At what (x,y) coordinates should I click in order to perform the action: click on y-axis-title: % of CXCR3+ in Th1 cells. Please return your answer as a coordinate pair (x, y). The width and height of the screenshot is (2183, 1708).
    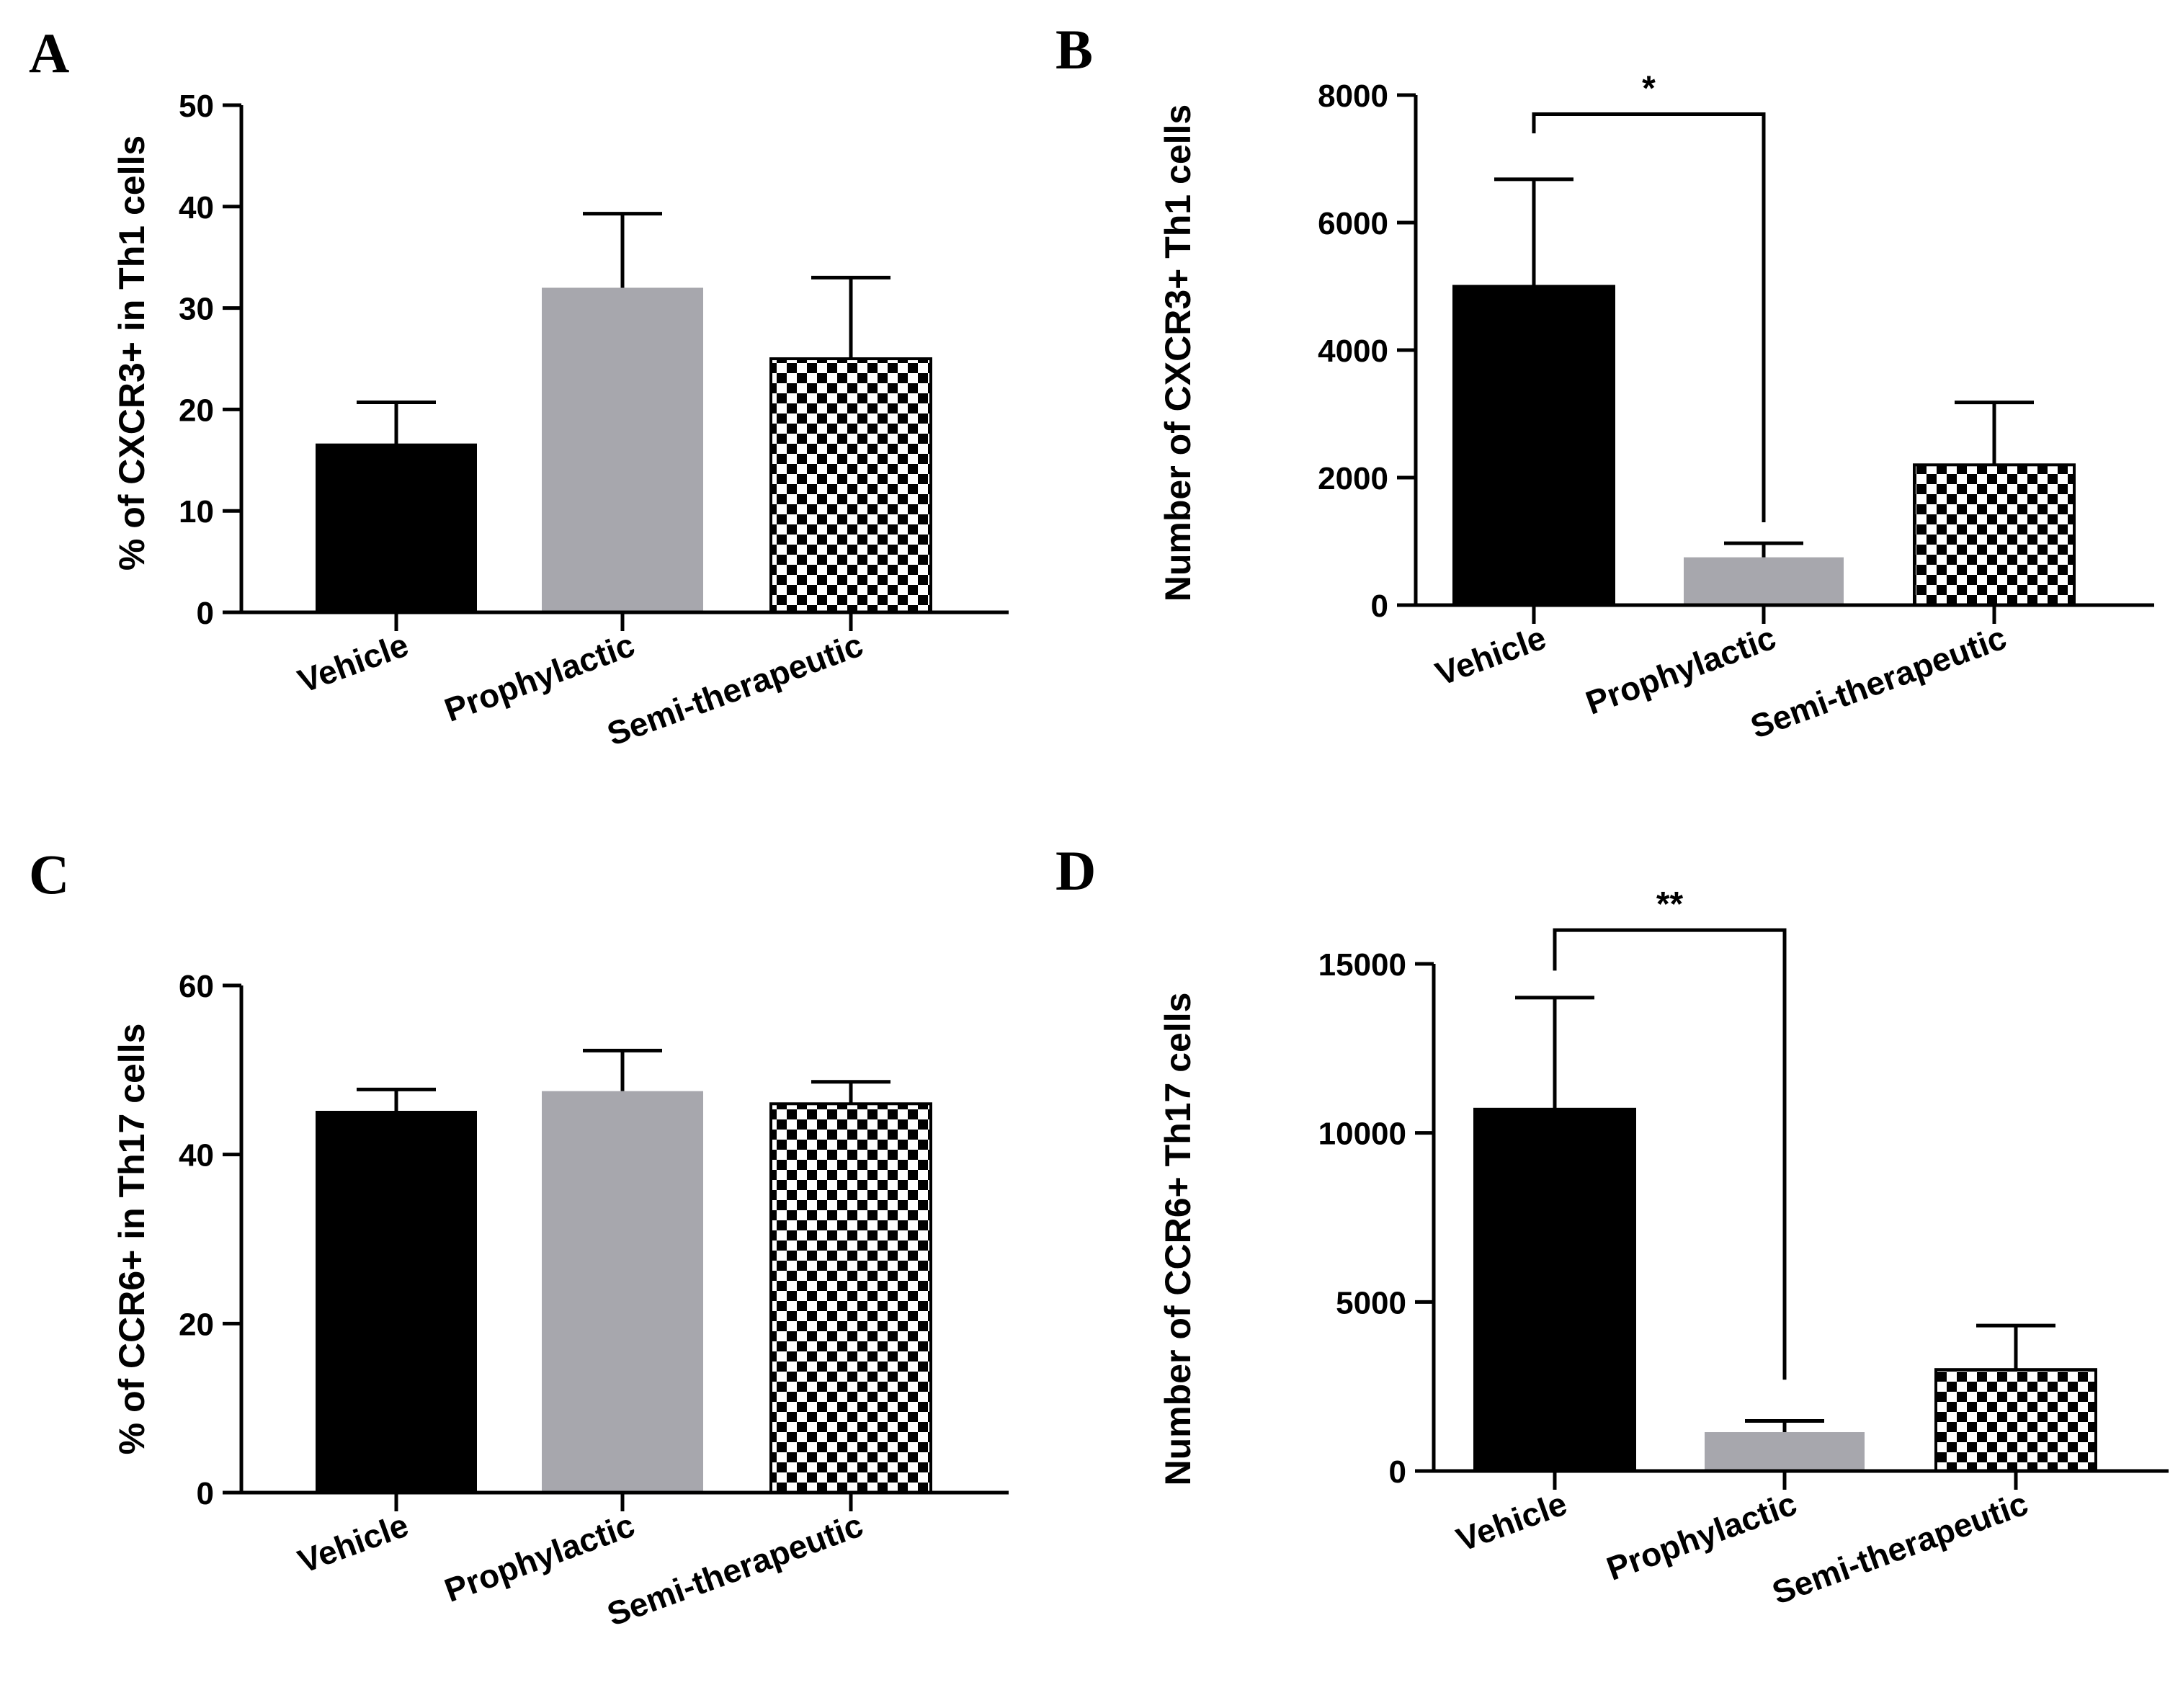
    Looking at the image, I should click on (132, 353).